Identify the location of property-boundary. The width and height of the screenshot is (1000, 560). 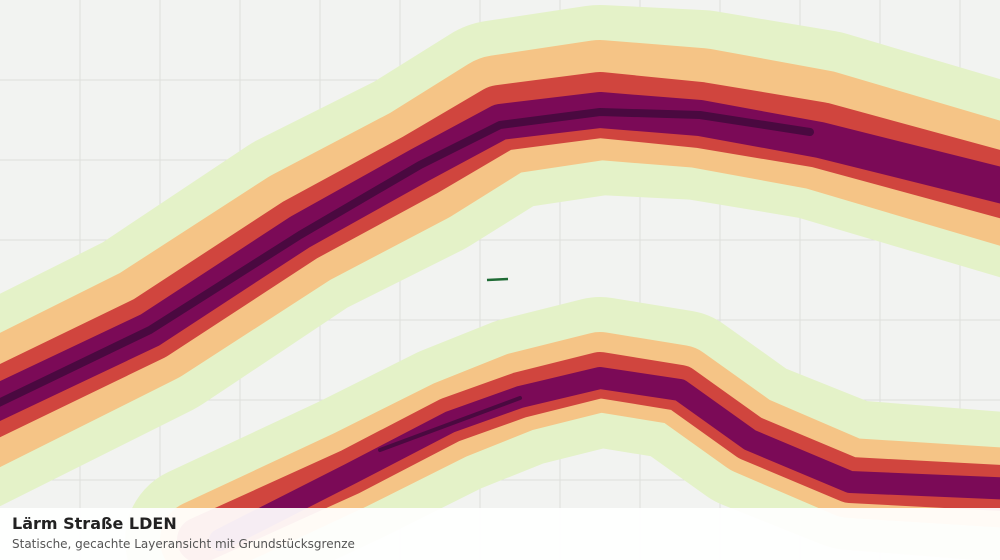
(497, 279).